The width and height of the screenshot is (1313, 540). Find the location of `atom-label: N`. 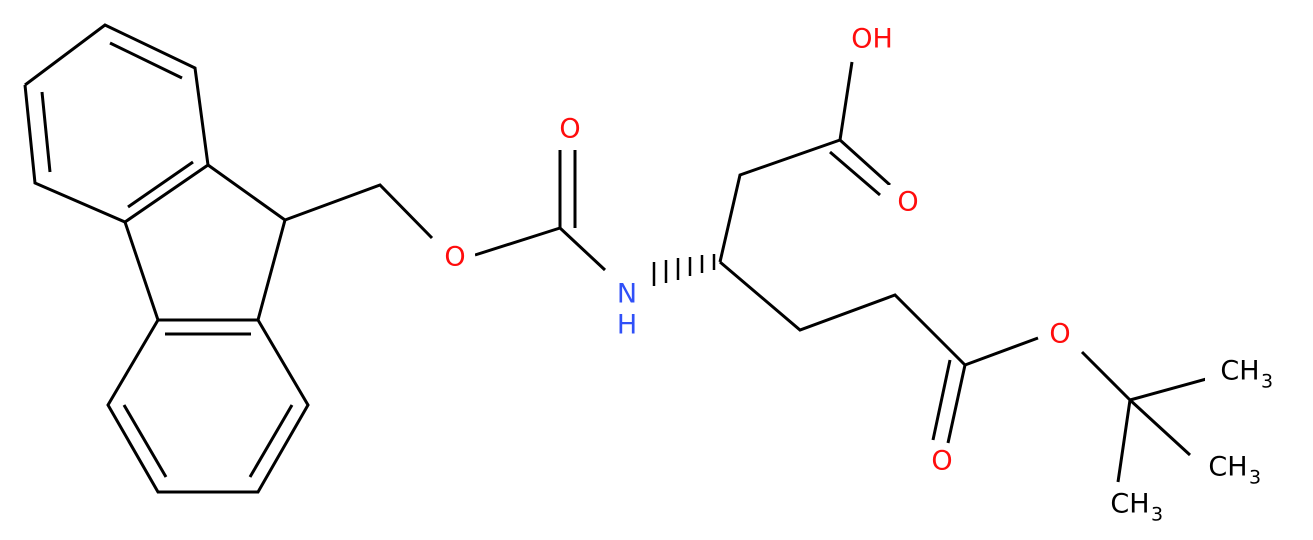

atom-label: N is located at coordinates (627, 294).